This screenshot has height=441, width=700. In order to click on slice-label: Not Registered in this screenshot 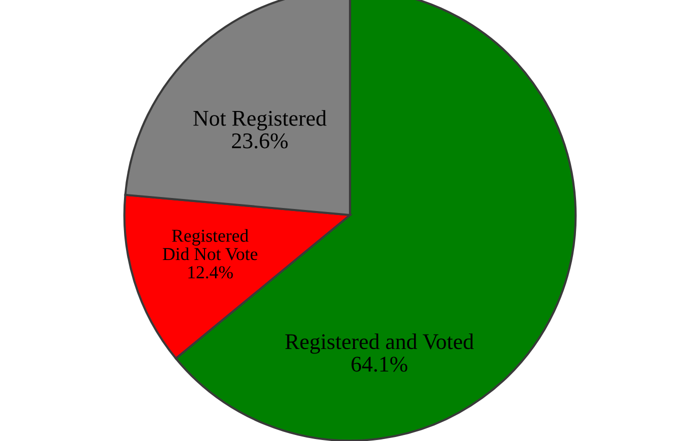, I will do `click(259, 120)`.